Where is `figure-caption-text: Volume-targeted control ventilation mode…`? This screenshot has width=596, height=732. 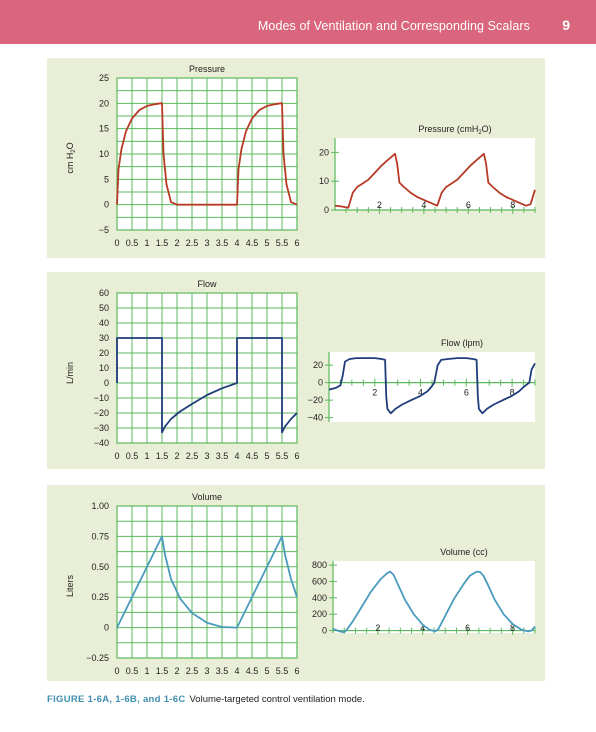 figure-caption-text: Volume-targeted control ventilation mode… is located at coordinates (277, 699).